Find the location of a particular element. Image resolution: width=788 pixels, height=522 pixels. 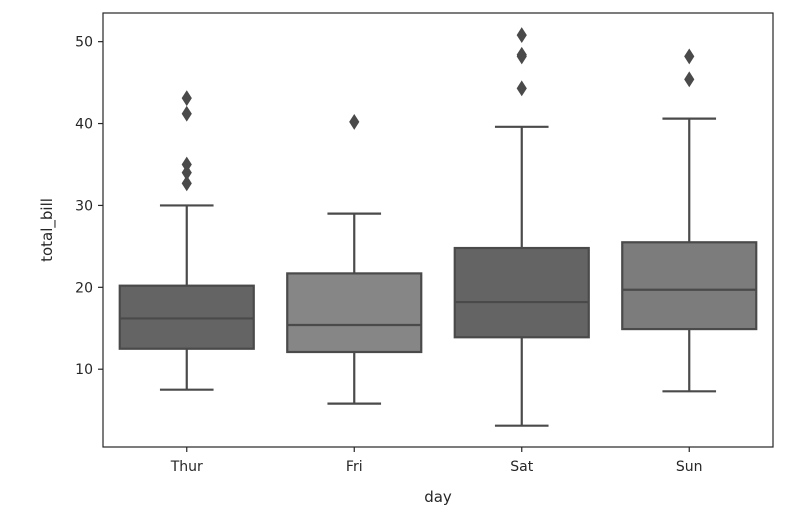

y-tick-label: 10 is located at coordinates (84, 370).